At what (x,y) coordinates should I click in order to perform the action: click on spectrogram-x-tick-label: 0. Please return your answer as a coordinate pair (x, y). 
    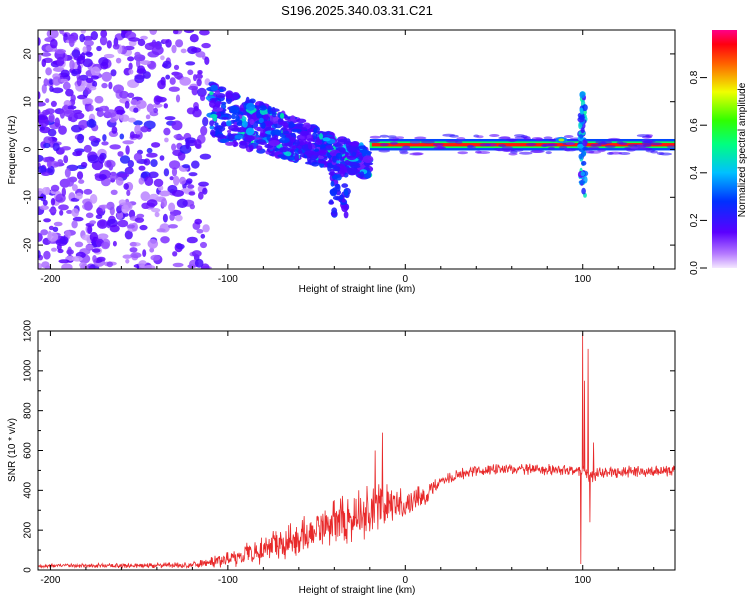
    Looking at the image, I should click on (406, 279).